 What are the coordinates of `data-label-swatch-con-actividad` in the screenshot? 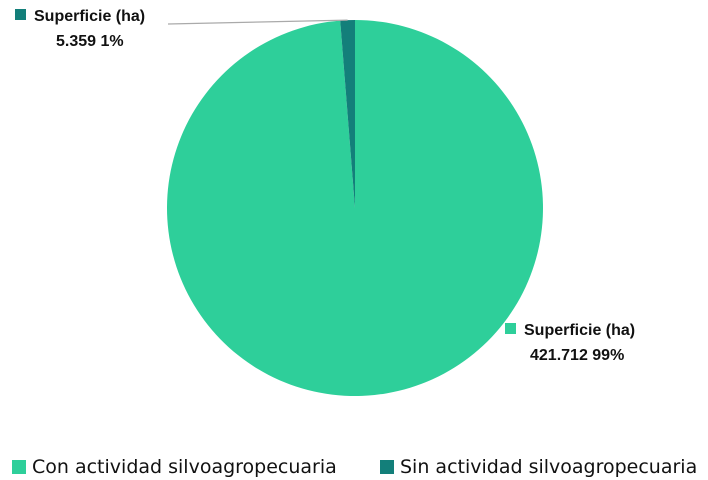 It's located at (510, 328).